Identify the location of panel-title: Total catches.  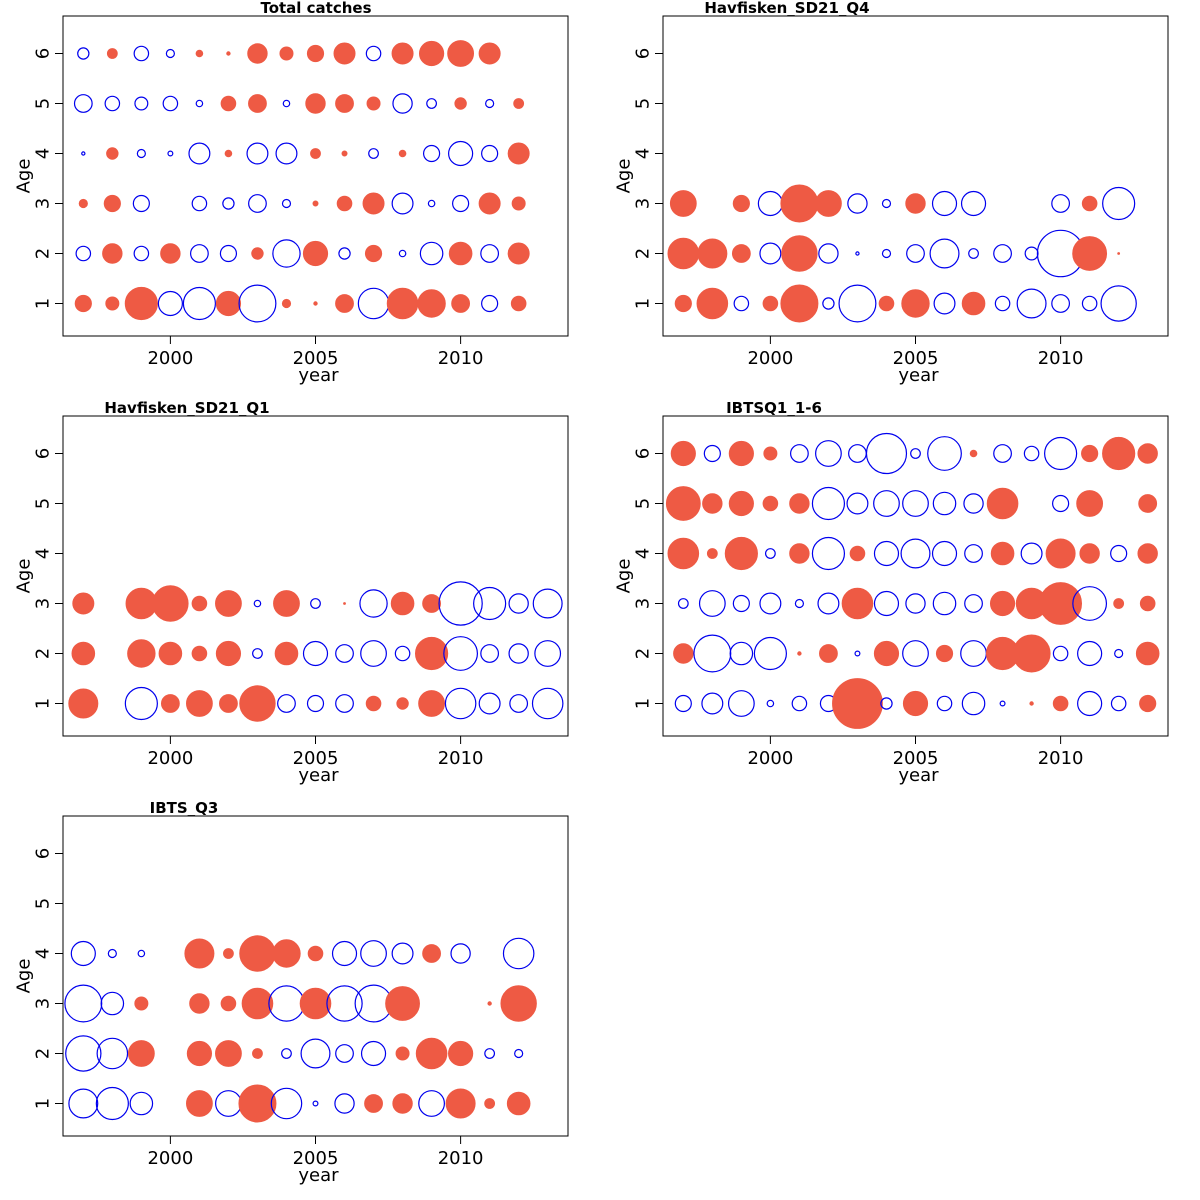
(315, 8).